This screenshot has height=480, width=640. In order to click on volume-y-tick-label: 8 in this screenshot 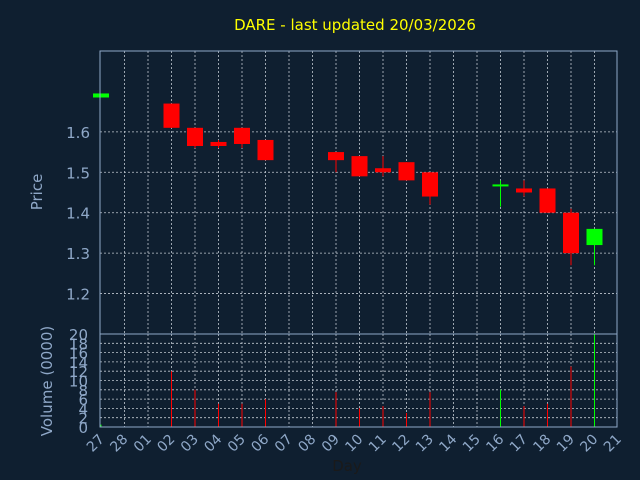, I will do `click(83, 391)`.